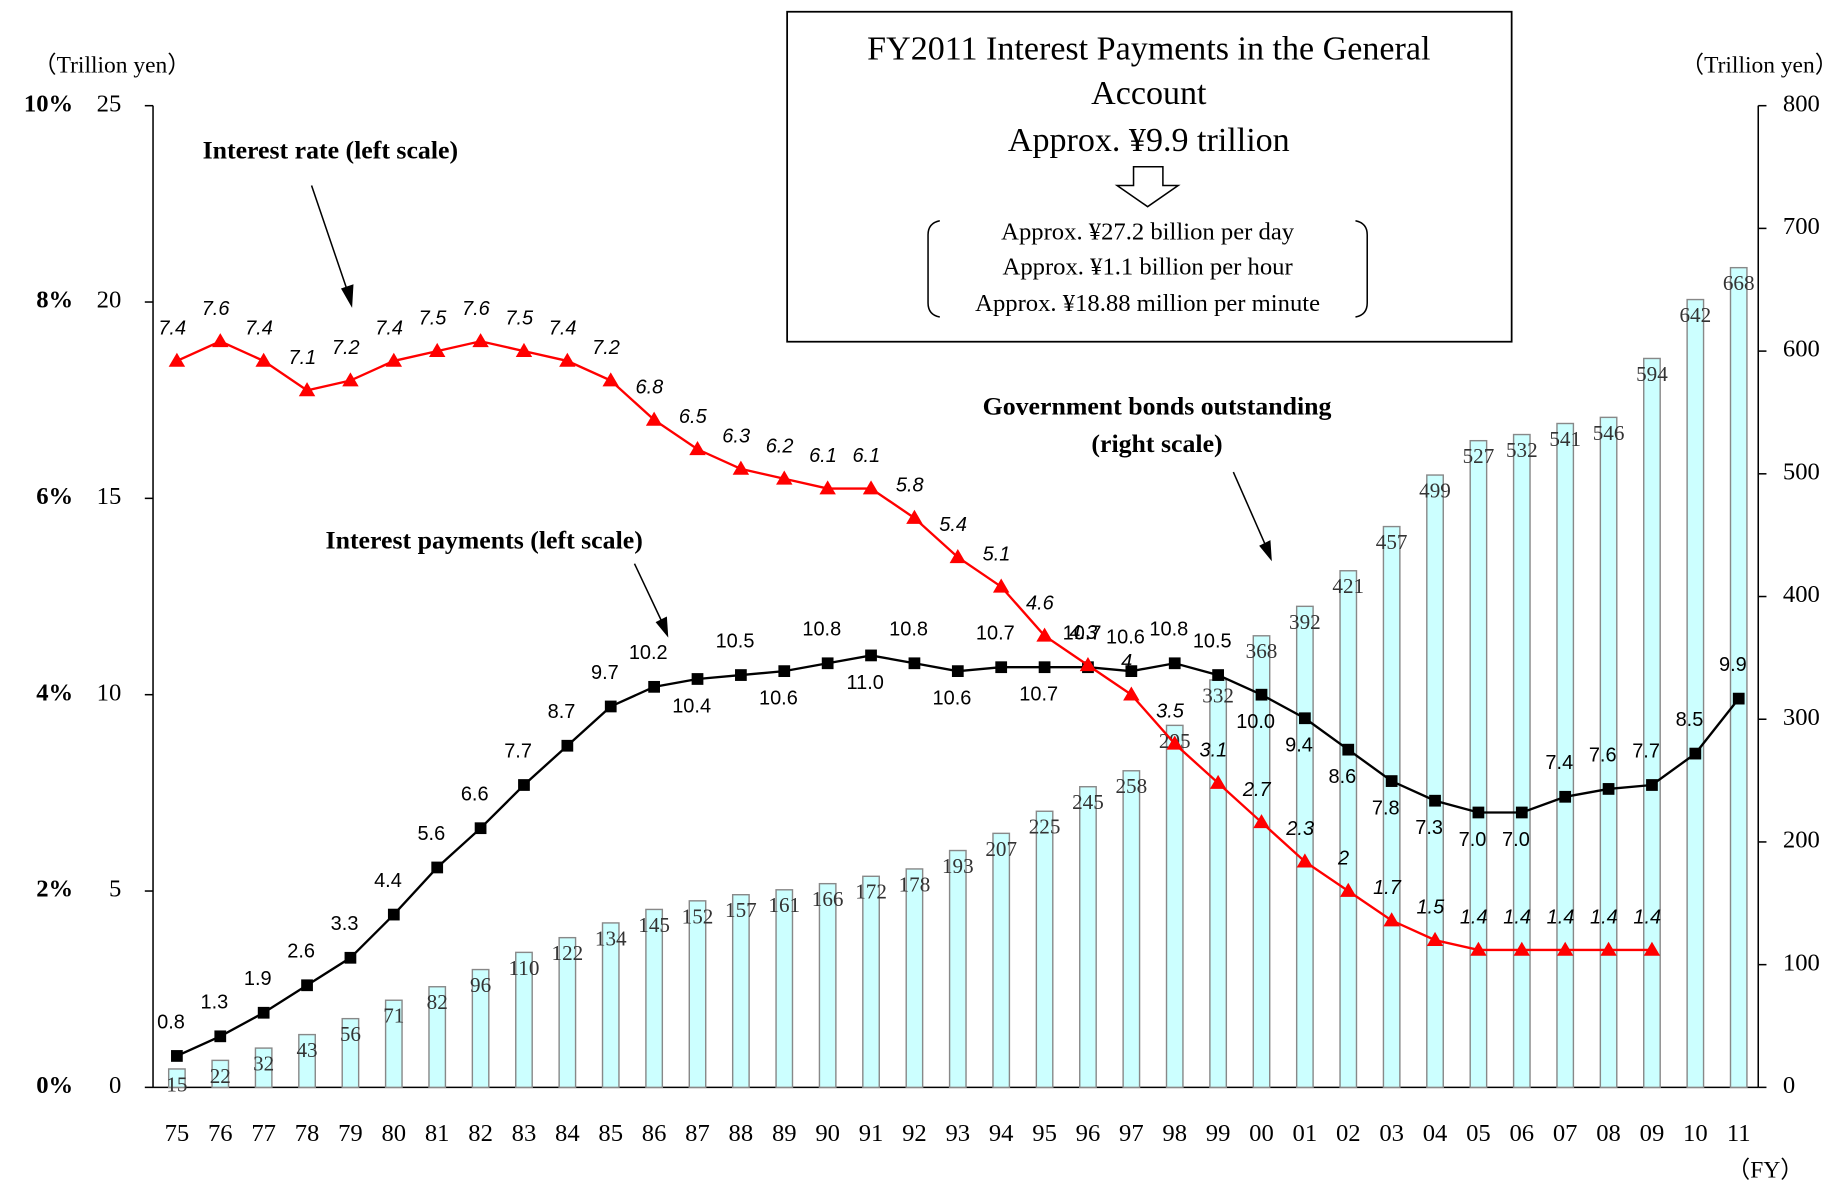  I want to click on x-tick-label: 94, so click(1001, 1133).